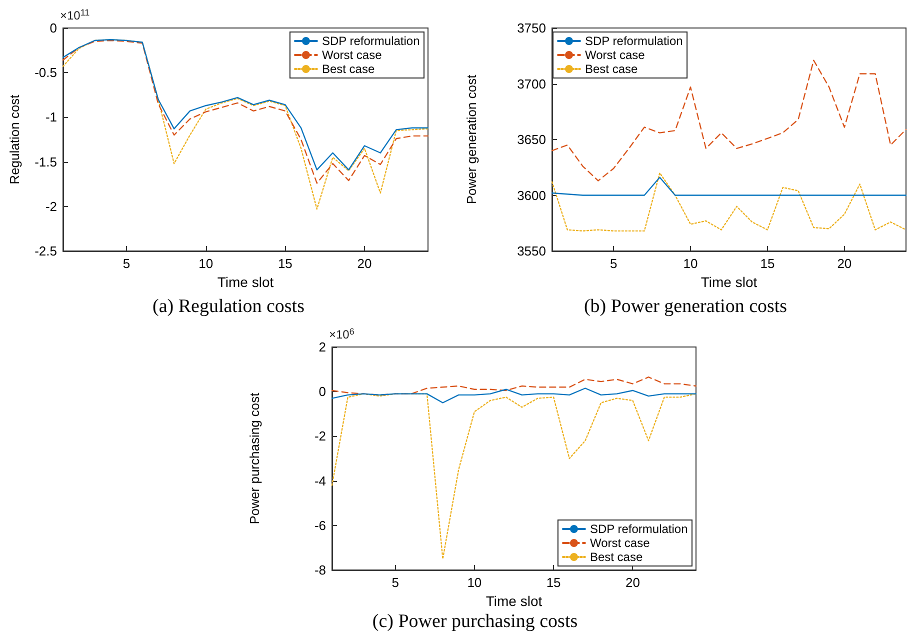 This screenshot has width=914, height=640. I want to click on y-tick-label: 3650, so click(531, 139).